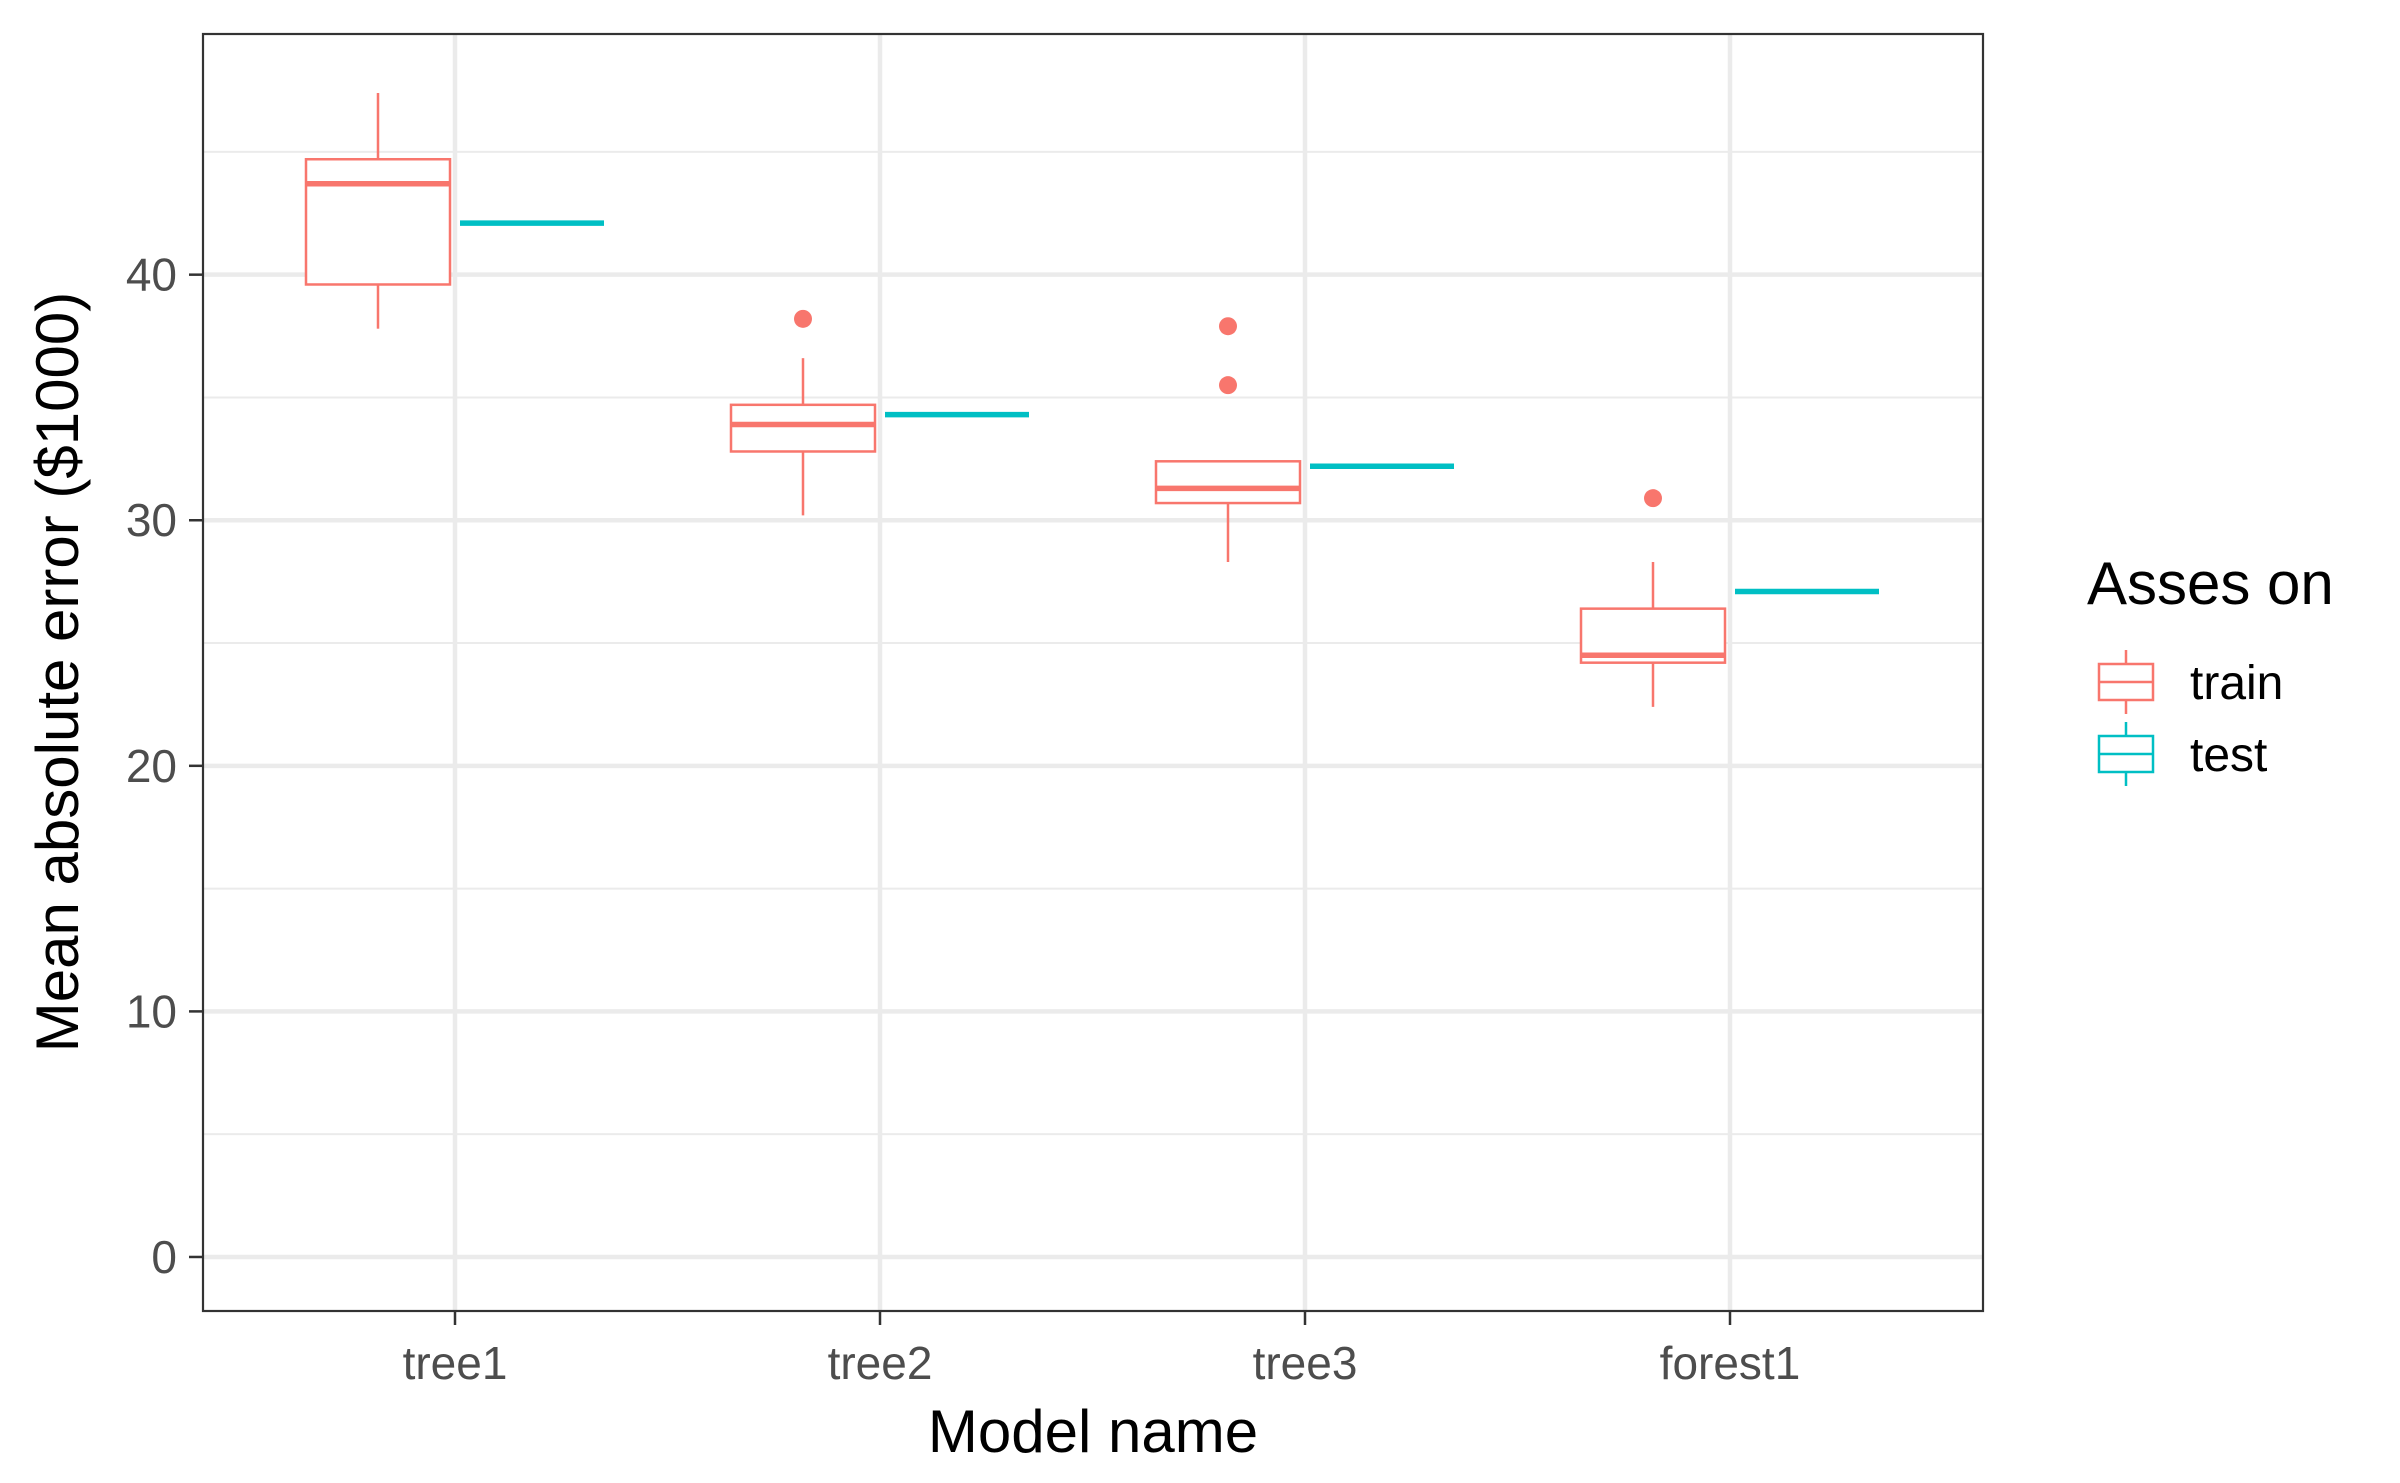  I want to click on legend-label-train: train, so click(2236, 683).